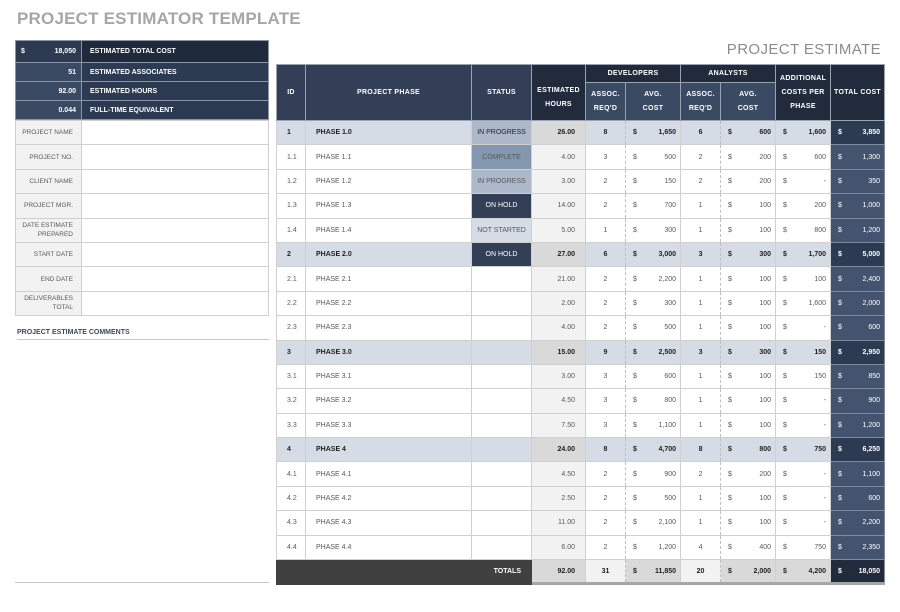 The height and width of the screenshot is (612, 900). Describe the element at coordinates (388, 548) in the screenshot. I see `cell-phase: PHASE 4.4` at that location.